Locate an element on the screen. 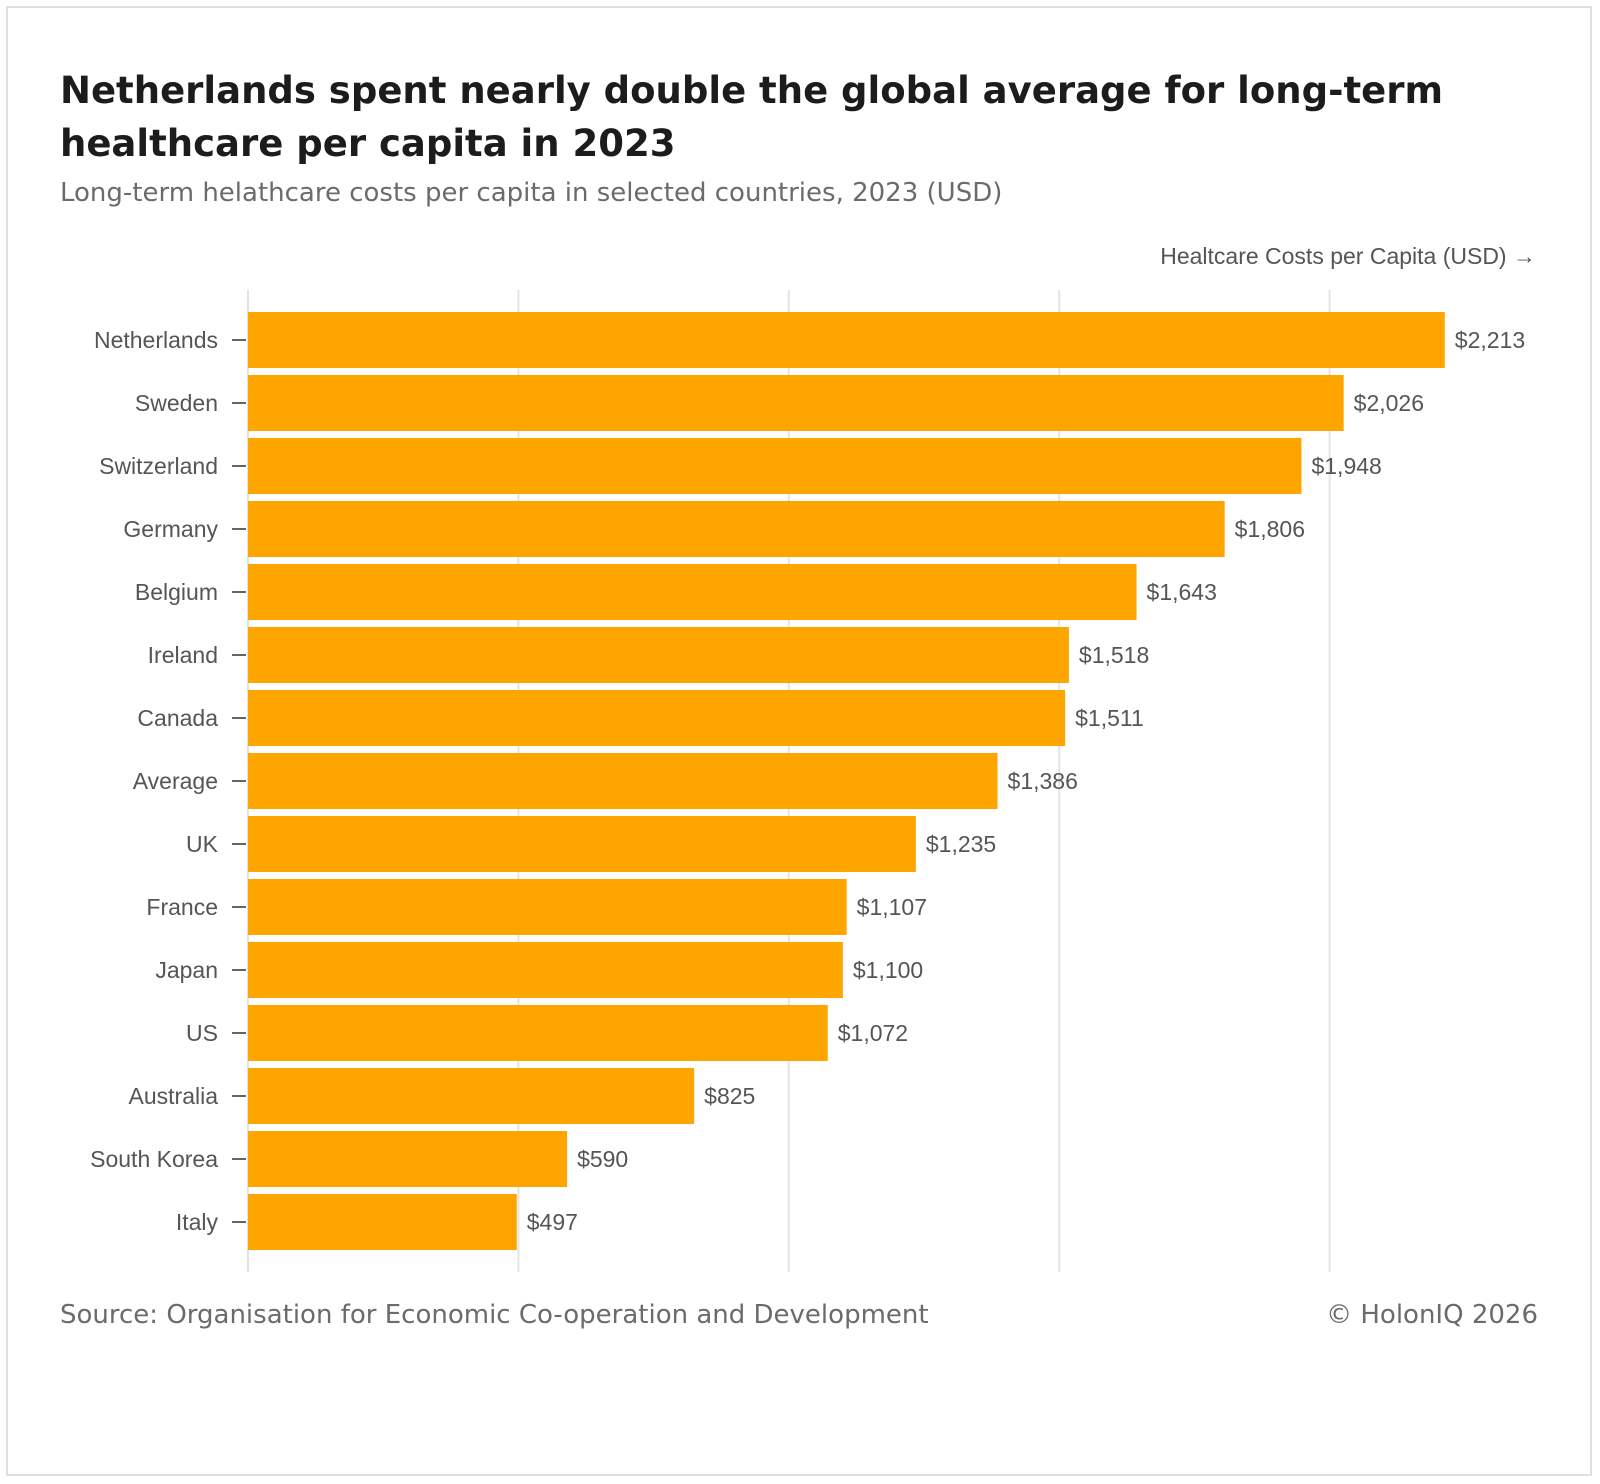  bar-belgium is located at coordinates (692, 592).